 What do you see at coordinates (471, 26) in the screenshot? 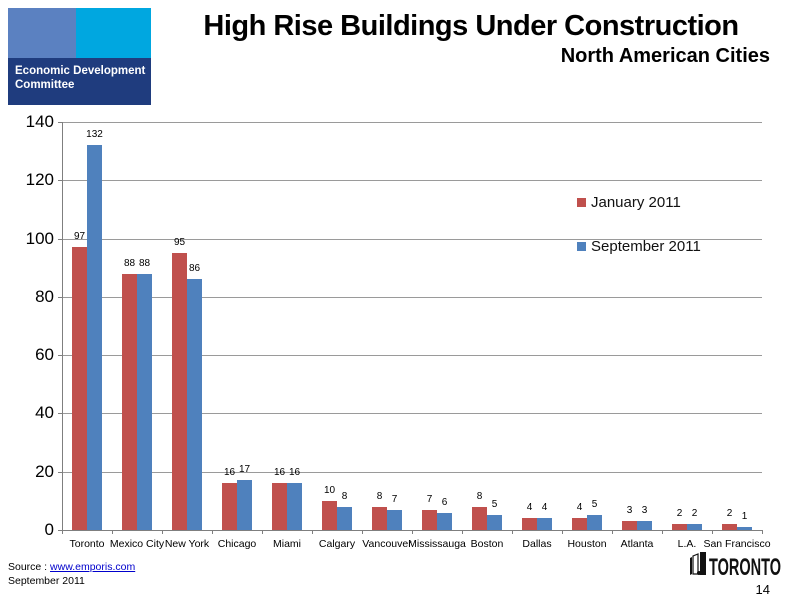
I see `page-title: High Rise Buildings Under Construction` at bounding box center [471, 26].